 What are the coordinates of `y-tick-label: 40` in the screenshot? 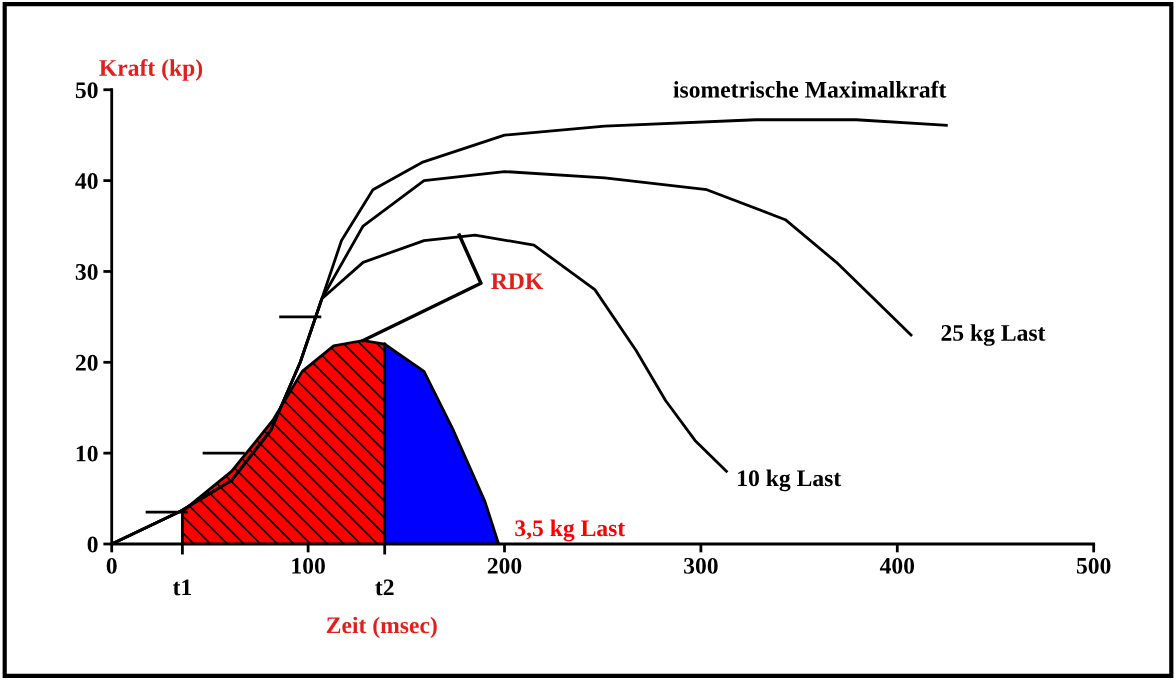 It's located at (86, 181).